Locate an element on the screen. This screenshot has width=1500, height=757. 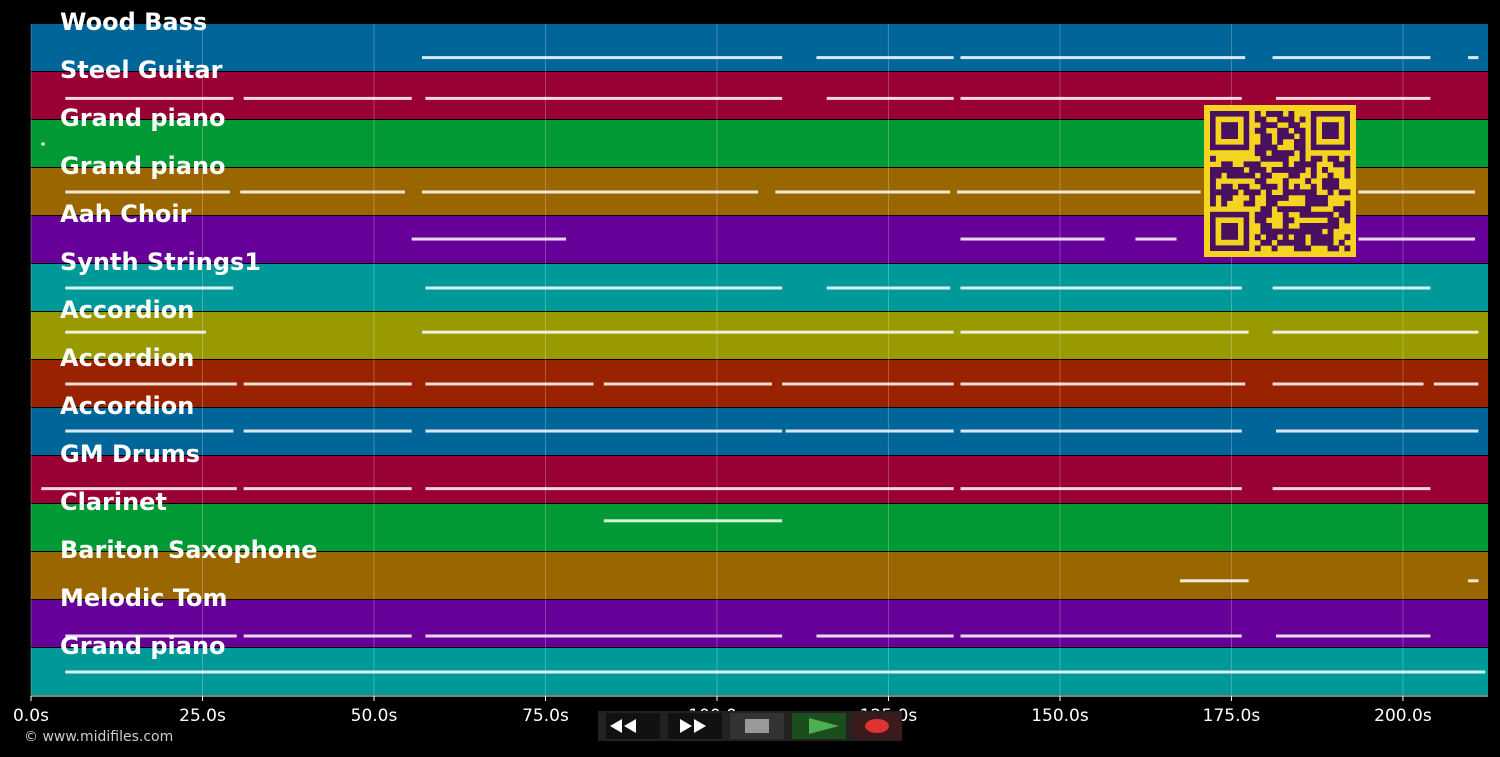
play-icon is located at coordinates (824, 726).